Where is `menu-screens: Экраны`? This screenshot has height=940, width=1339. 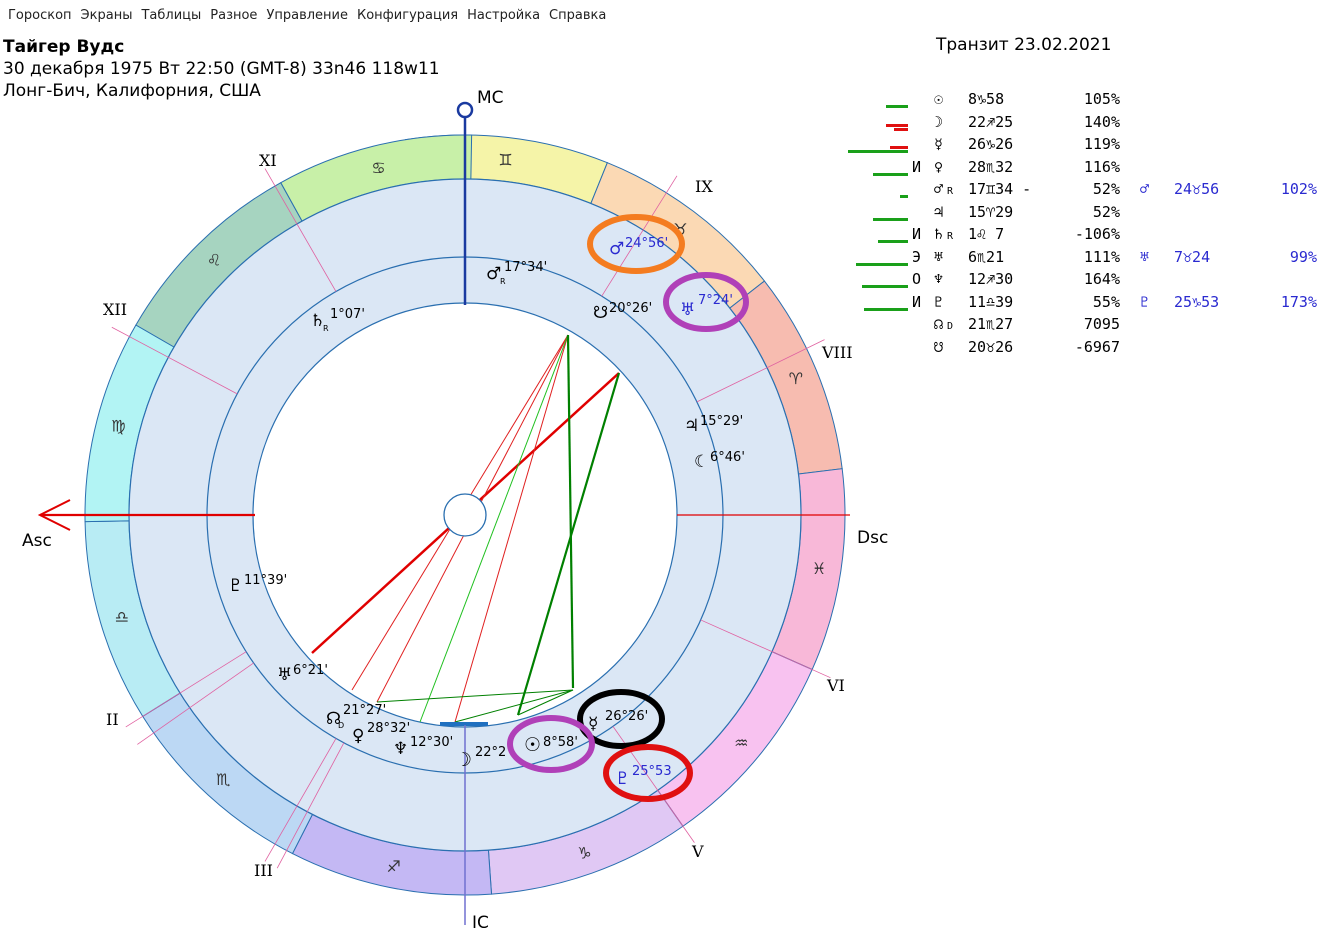
menu-screens: Экраны is located at coordinates (106, 15).